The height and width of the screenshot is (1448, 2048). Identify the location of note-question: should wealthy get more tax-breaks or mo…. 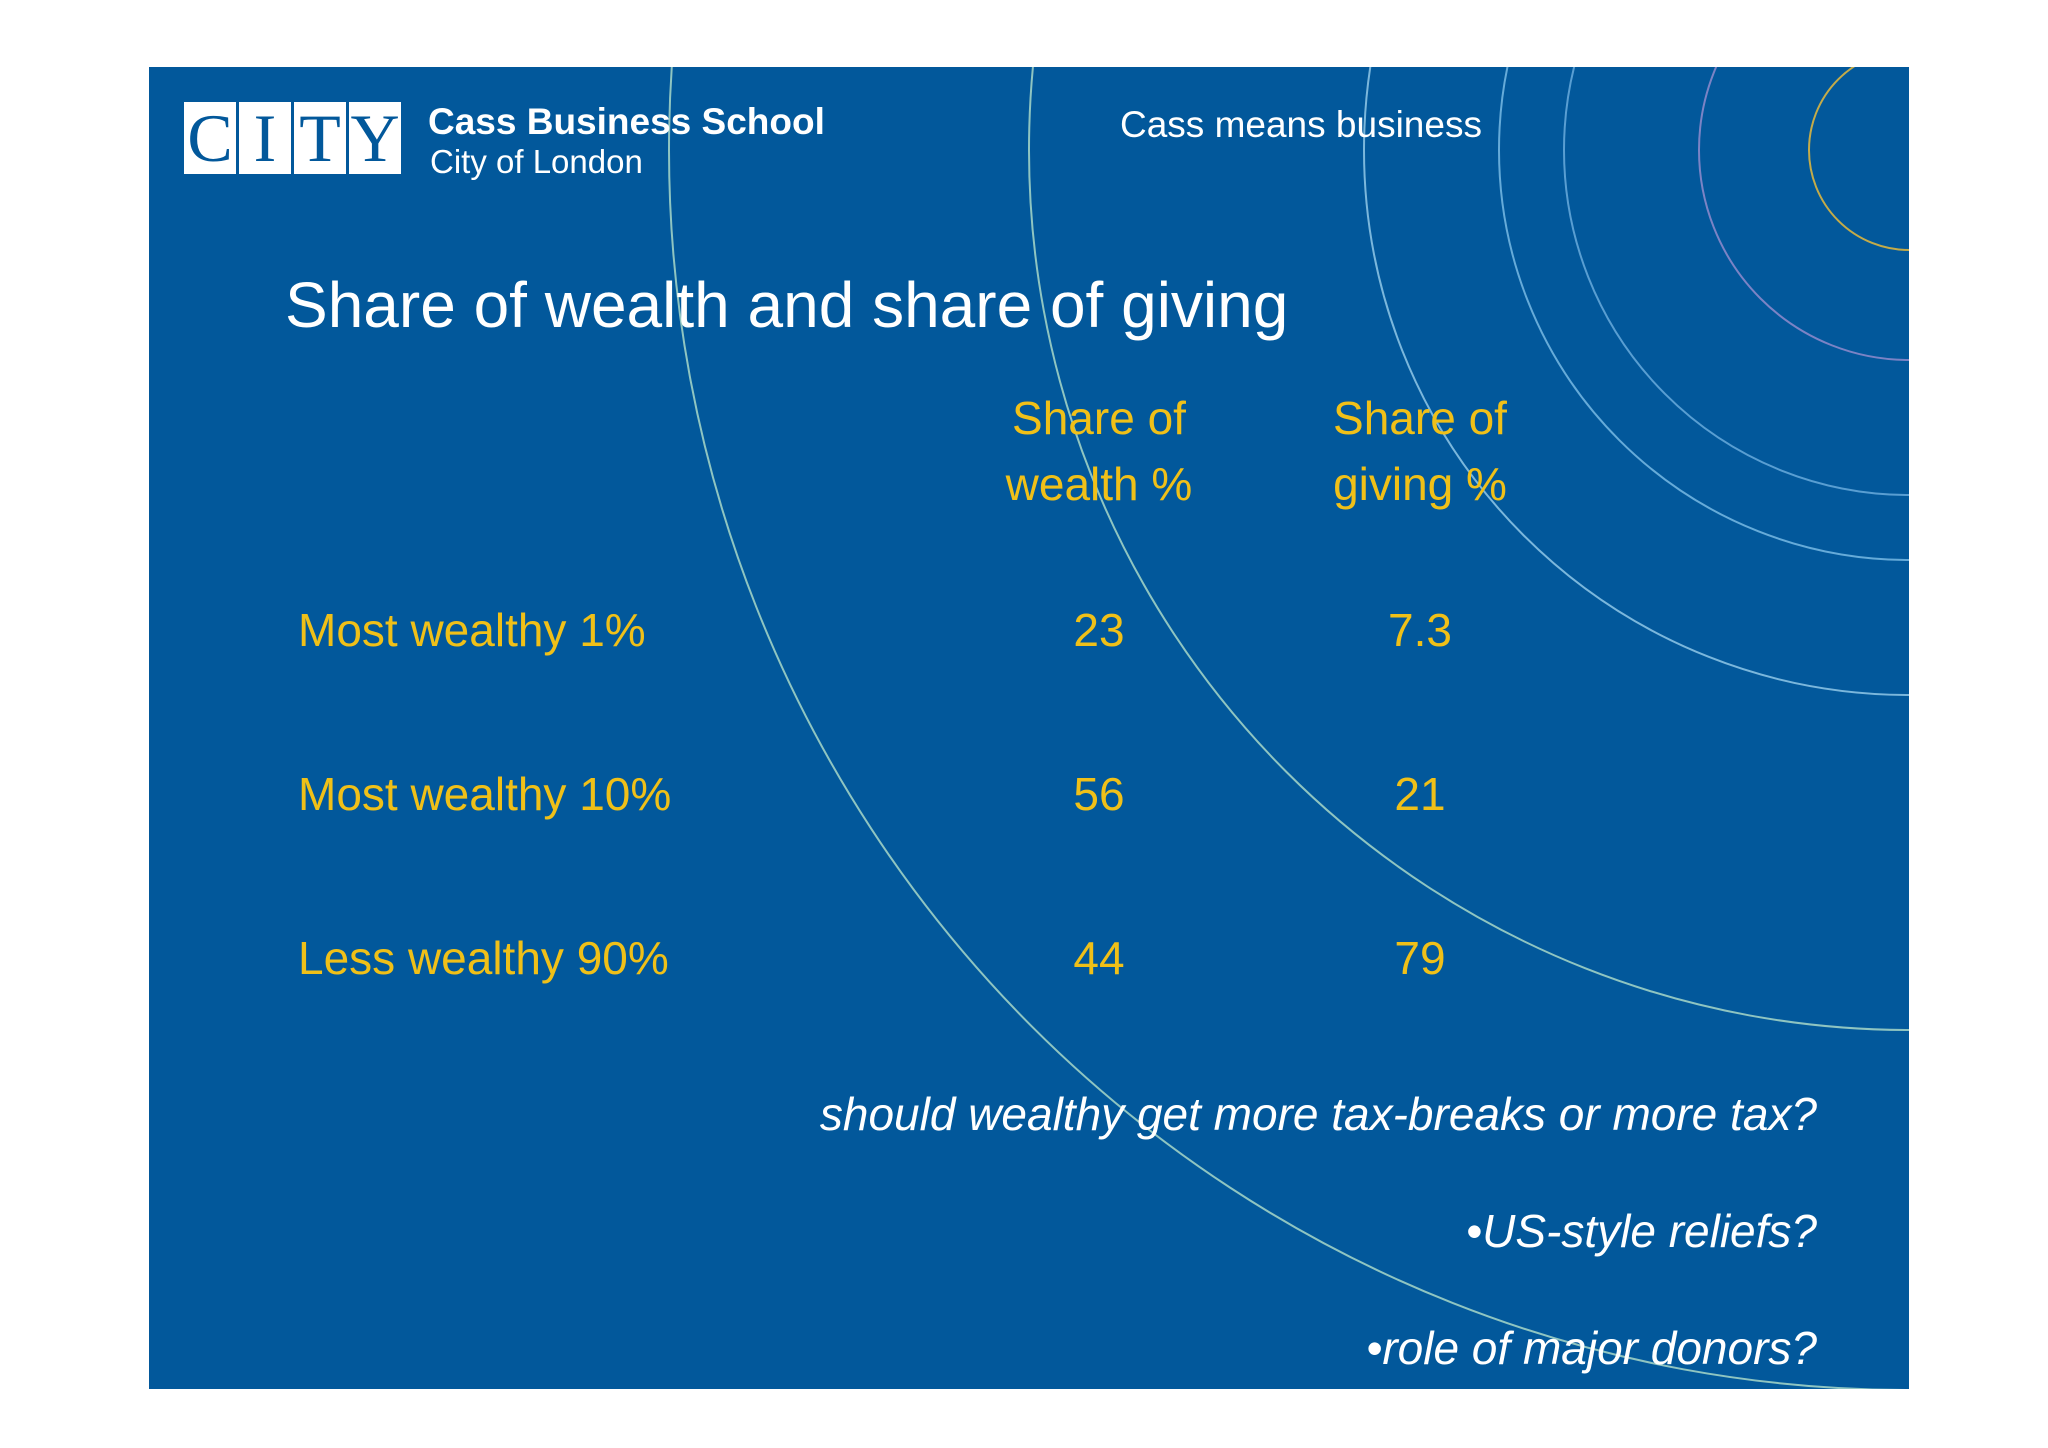
(1318, 1114).